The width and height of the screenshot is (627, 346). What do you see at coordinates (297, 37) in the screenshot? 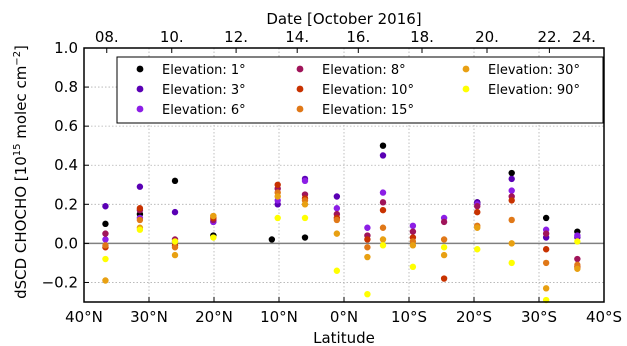
I see `top-tick-label: 14.` at bounding box center [297, 37].